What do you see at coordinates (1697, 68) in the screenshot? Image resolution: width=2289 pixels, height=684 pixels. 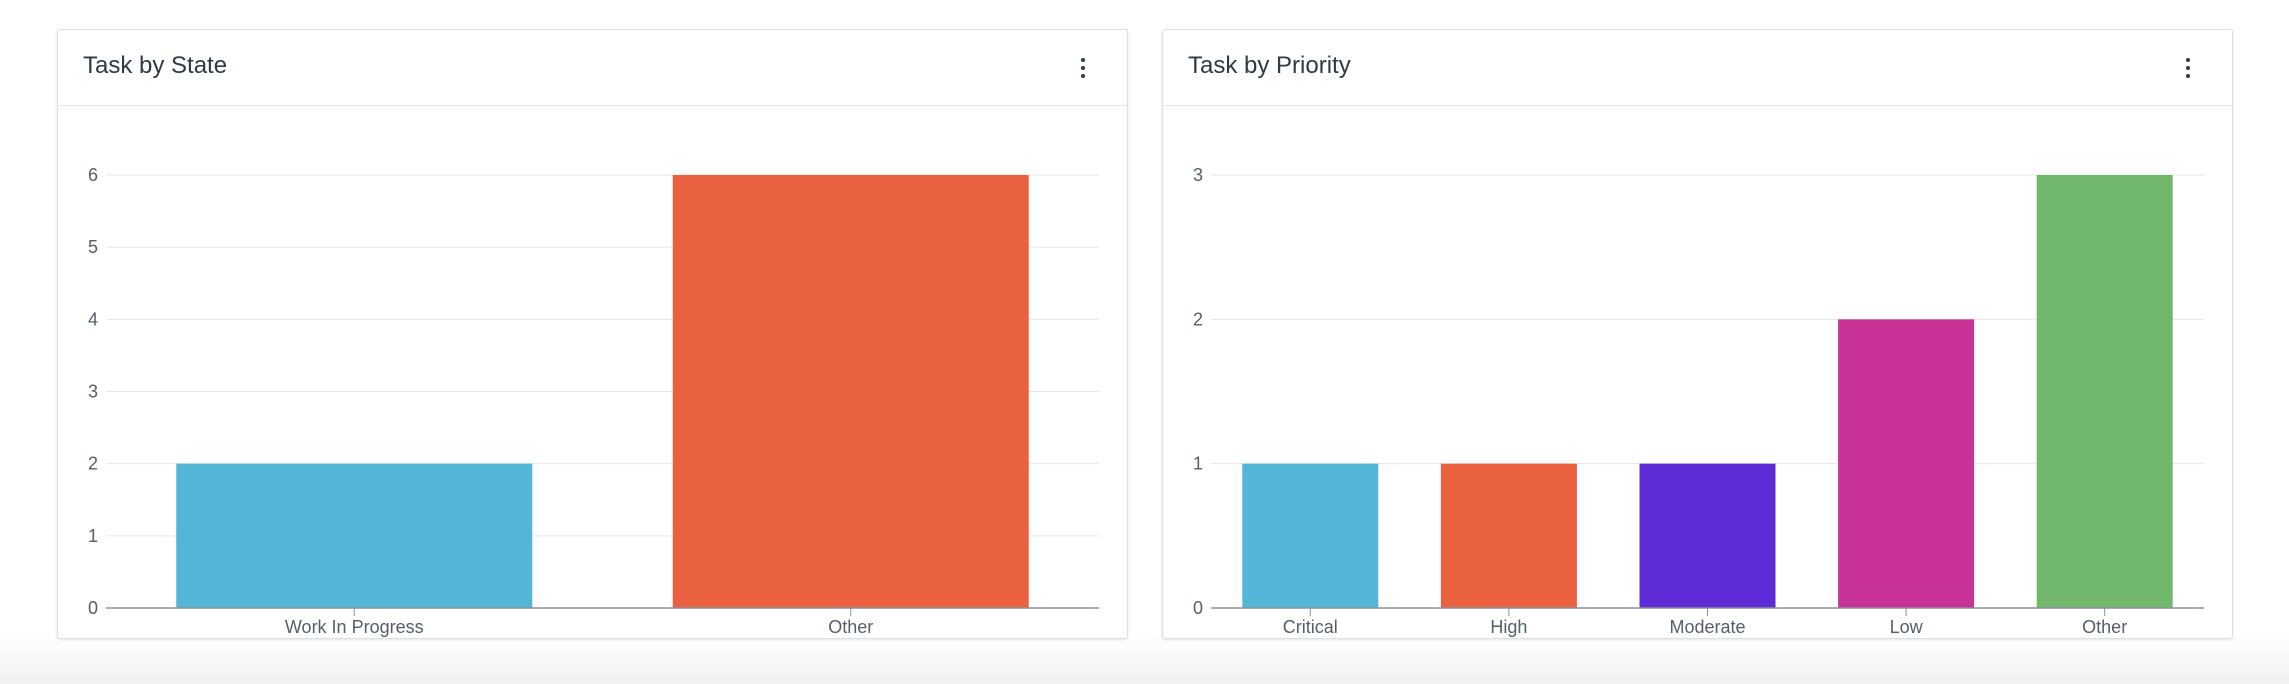 I see `card-header: Task by Priority` at bounding box center [1697, 68].